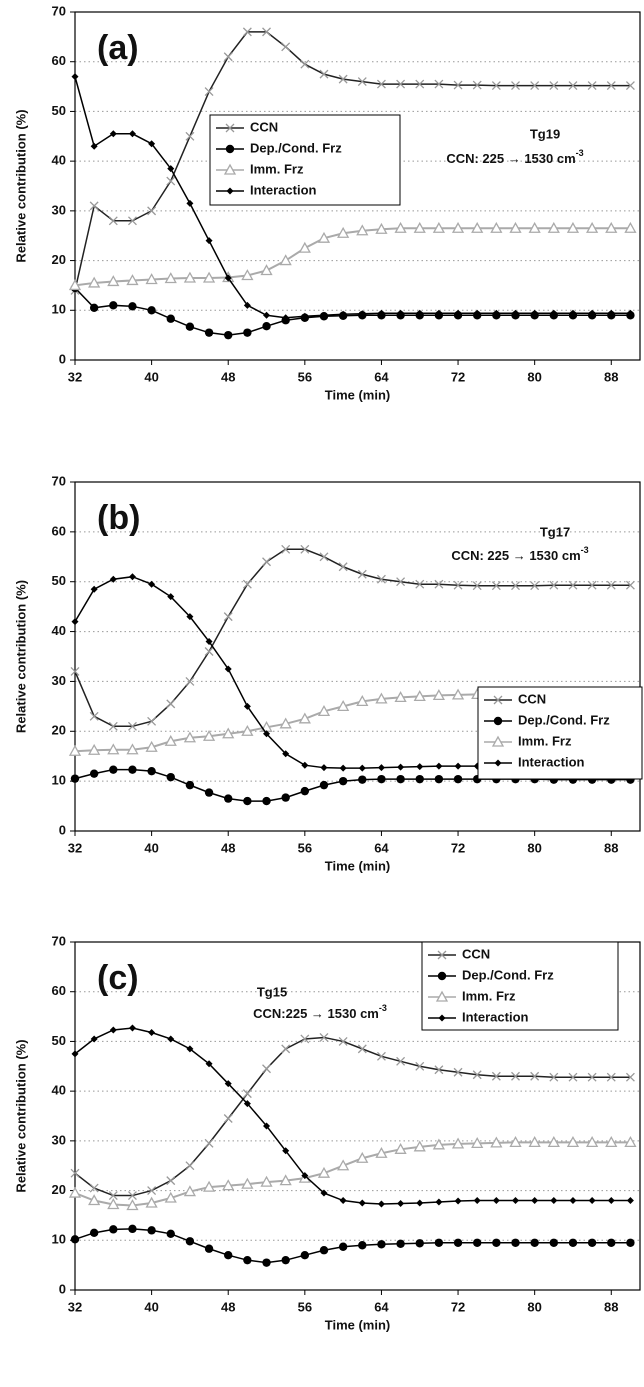  What do you see at coordinates (305, 160) in the screenshot?
I see `legend-box` at bounding box center [305, 160].